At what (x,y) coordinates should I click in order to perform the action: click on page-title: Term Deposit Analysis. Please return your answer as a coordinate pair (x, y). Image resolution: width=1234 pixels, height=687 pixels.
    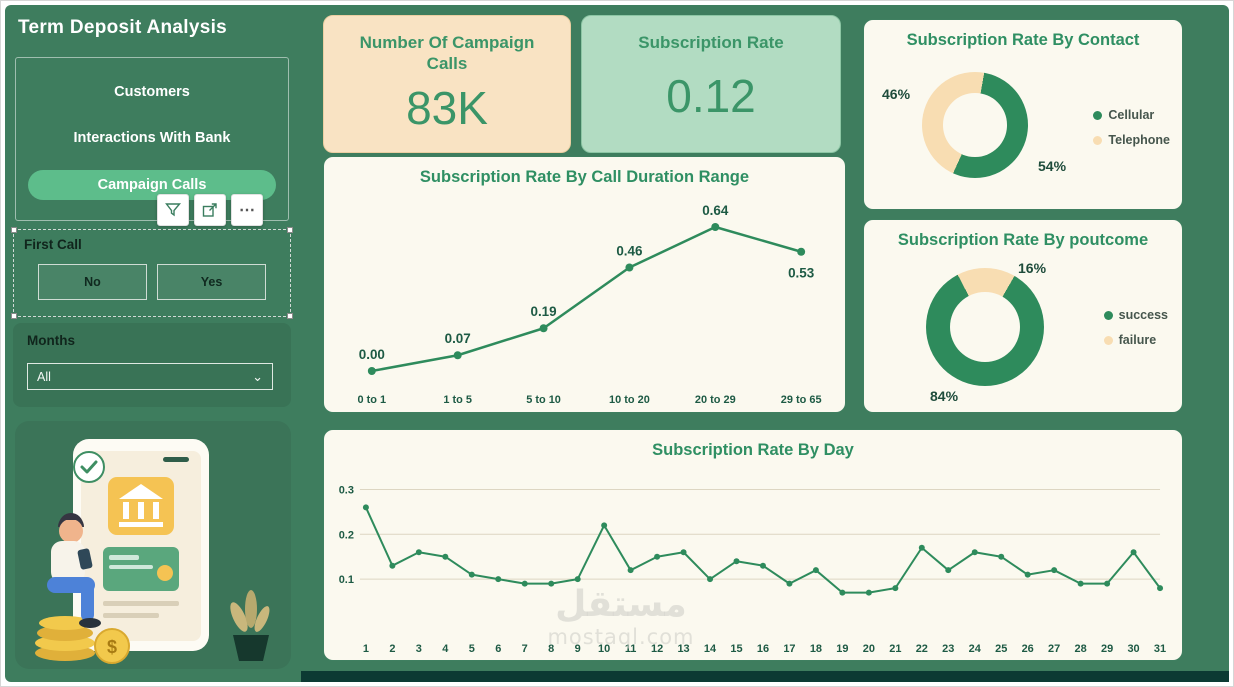
    Looking at the image, I should click on (123, 27).